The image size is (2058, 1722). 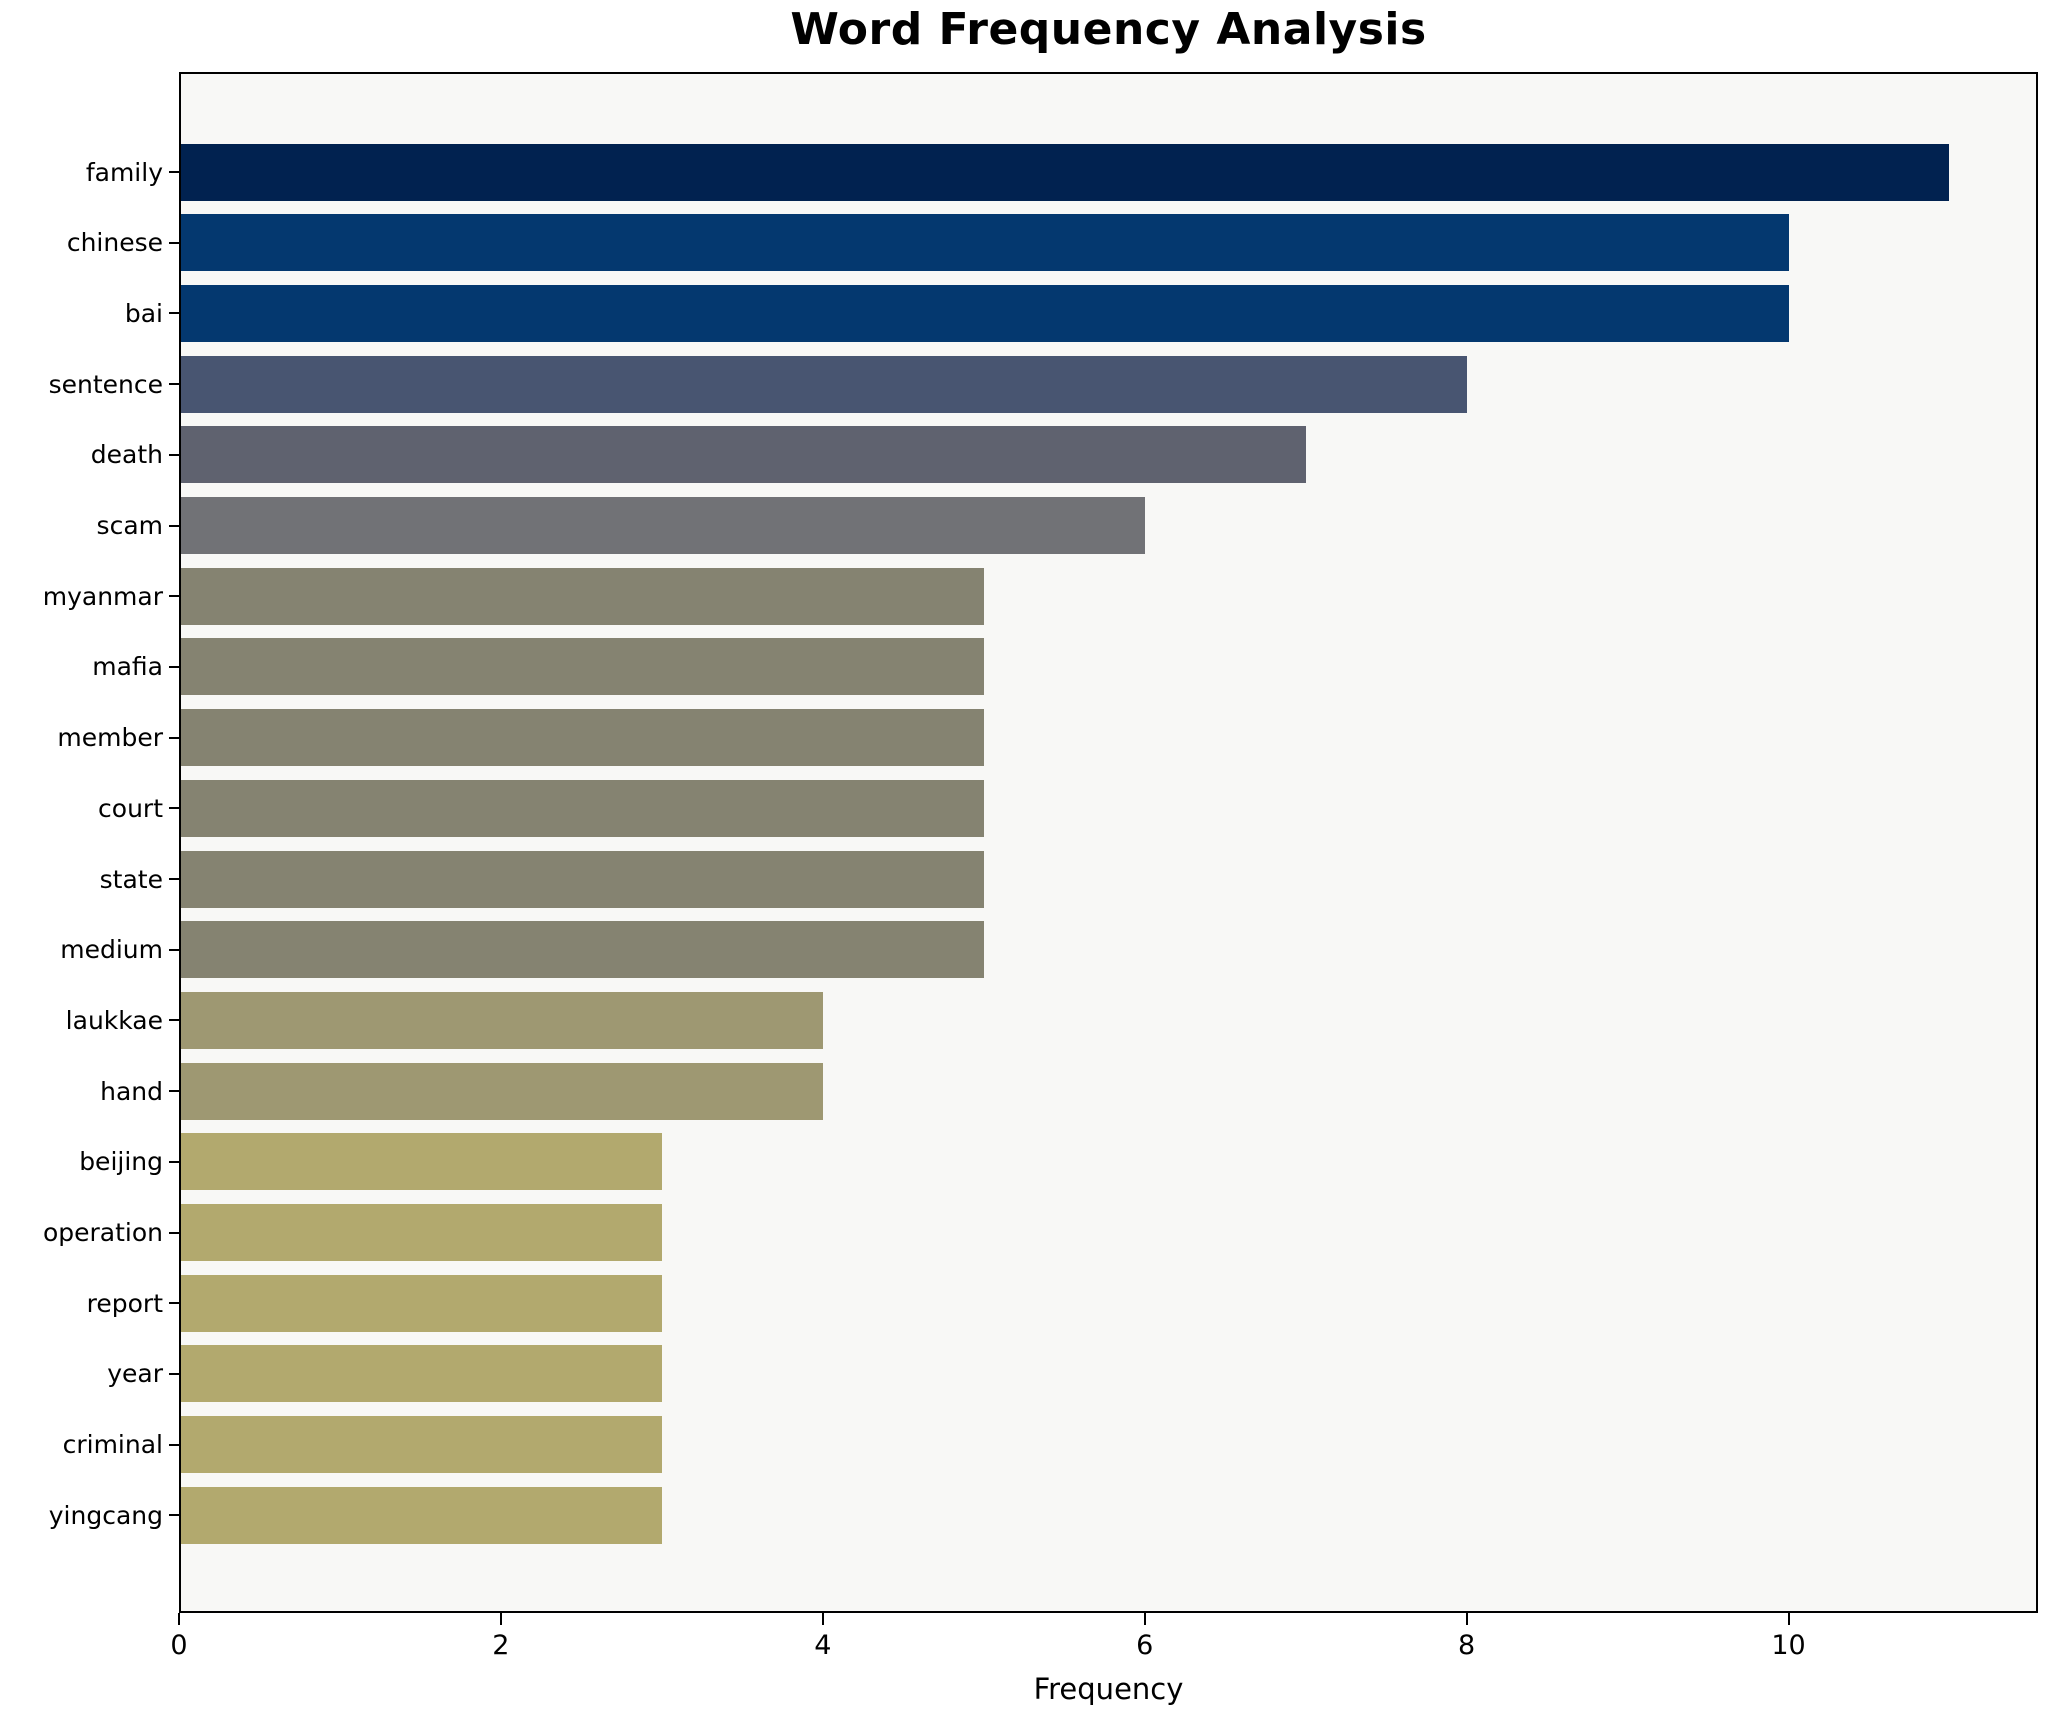 What do you see at coordinates (421, 1303) in the screenshot?
I see `bar-report` at bounding box center [421, 1303].